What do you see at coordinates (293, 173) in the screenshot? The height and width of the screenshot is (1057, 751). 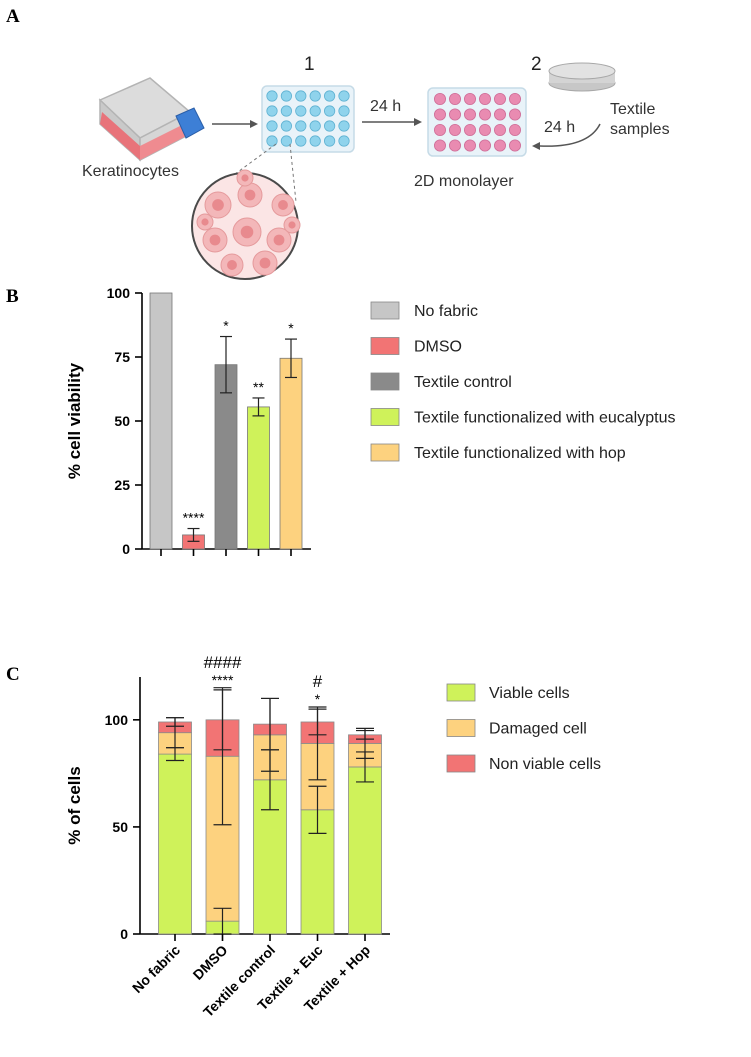 I see `zoom-line-right` at bounding box center [293, 173].